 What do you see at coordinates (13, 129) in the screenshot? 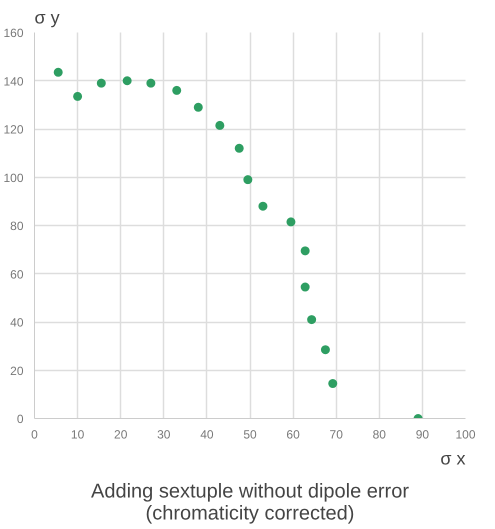
I see `y-tick-label: 120` at bounding box center [13, 129].